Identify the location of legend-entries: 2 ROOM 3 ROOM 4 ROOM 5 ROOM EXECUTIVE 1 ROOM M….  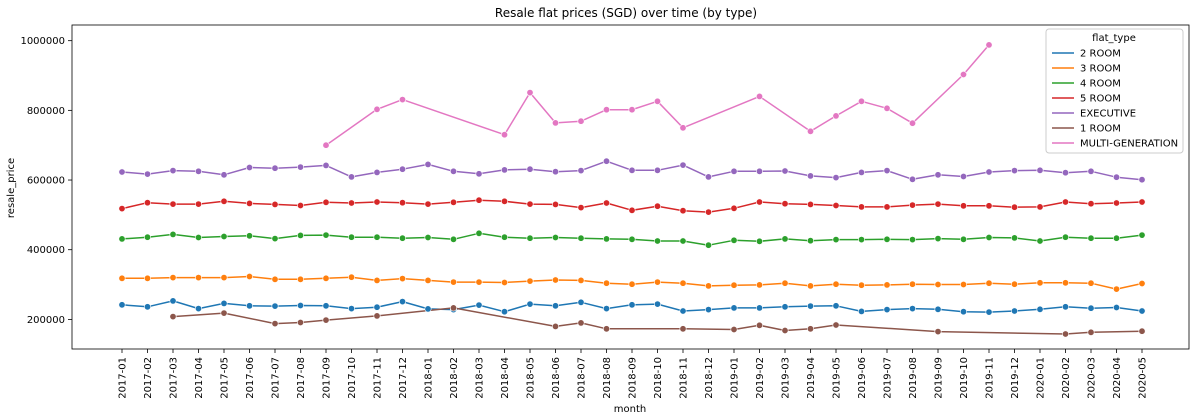
(1115, 99).